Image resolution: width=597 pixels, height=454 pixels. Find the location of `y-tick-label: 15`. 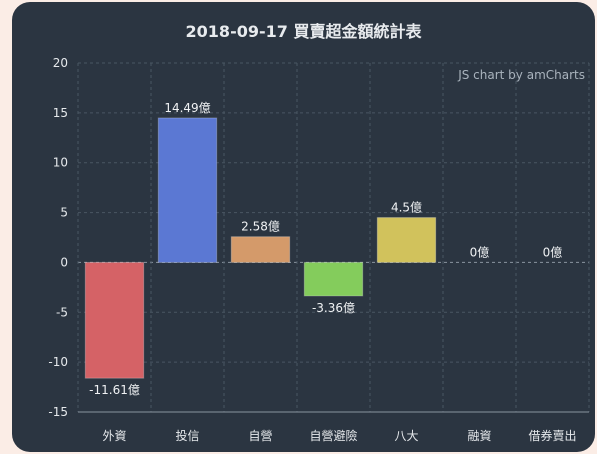

y-tick-label: 15 is located at coordinates (60, 113).